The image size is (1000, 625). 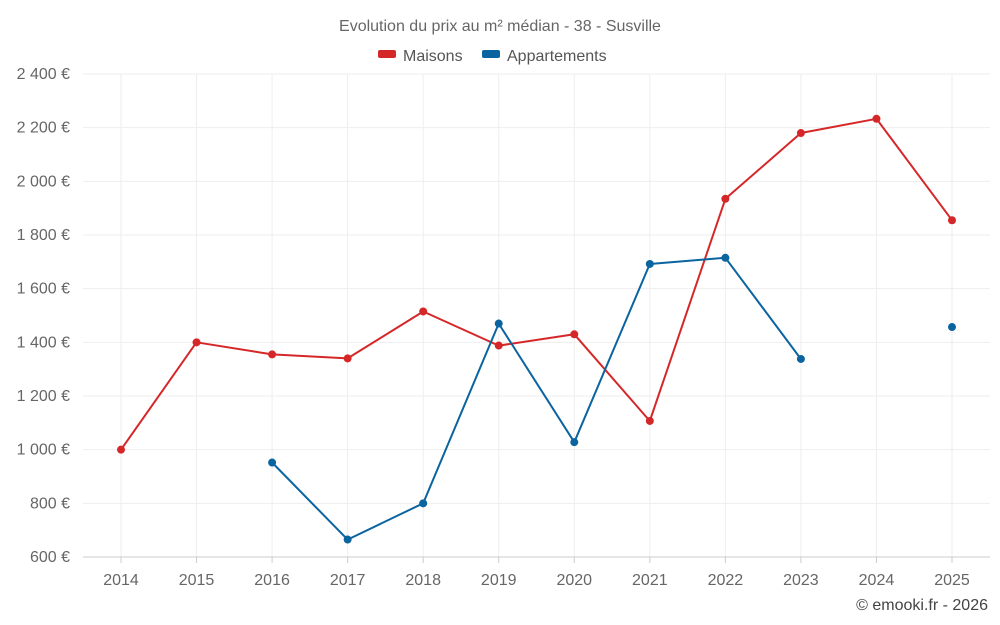 What do you see at coordinates (43, 289) in the screenshot?
I see `y-tick-label: 1 600 €` at bounding box center [43, 289].